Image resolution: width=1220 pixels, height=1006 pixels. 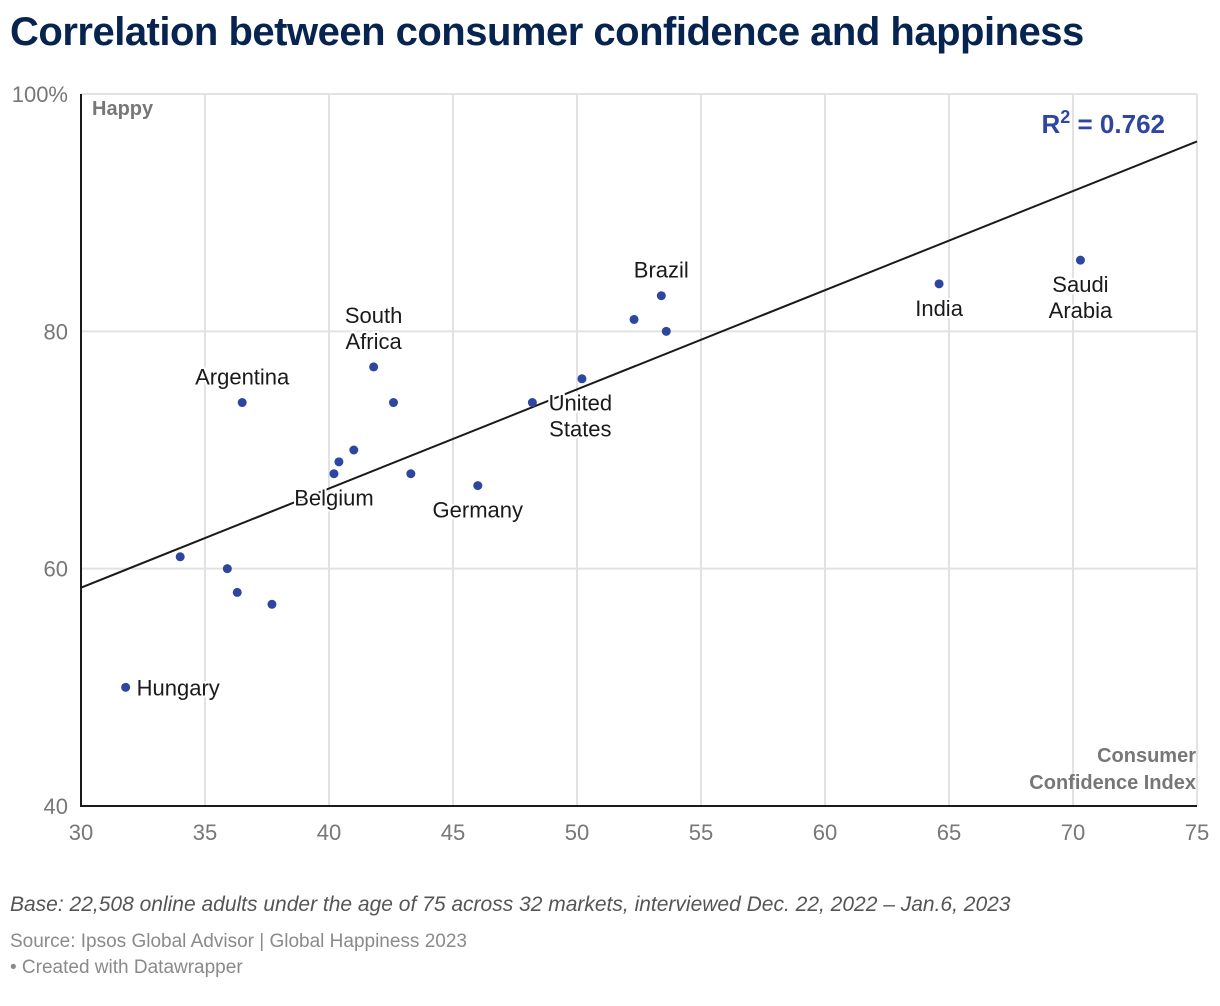 What do you see at coordinates (374, 315) in the screenshot?
I see `label-line: South` at bounding box center [374, 315].